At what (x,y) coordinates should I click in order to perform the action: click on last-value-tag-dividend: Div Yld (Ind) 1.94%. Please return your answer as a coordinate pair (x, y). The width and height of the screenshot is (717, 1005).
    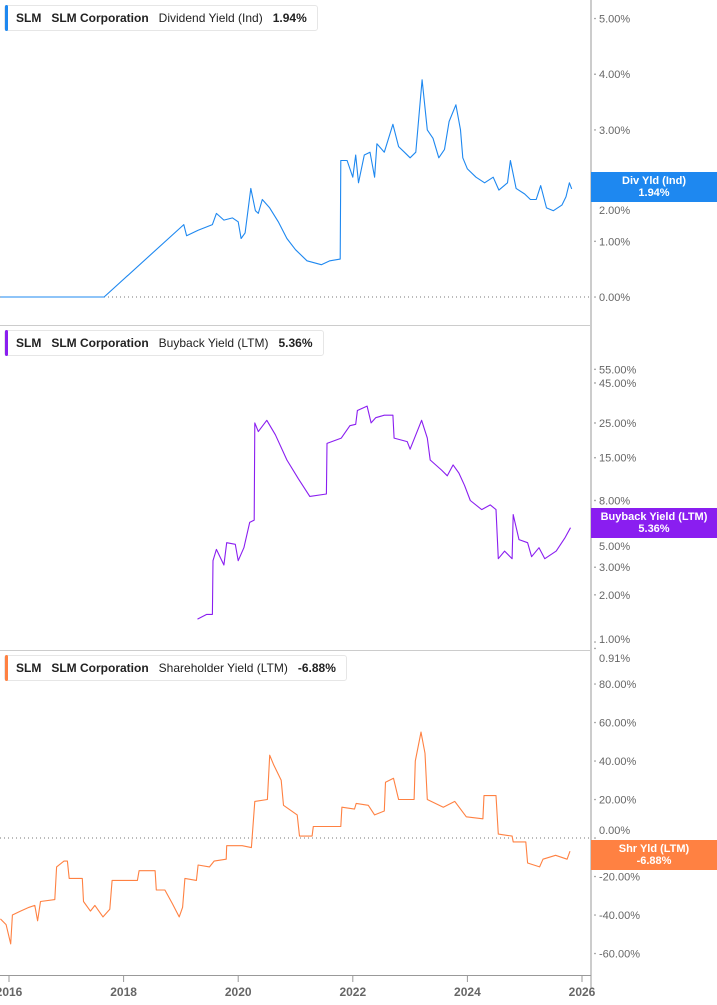
    Looking at the image, I should click on (654, 187).